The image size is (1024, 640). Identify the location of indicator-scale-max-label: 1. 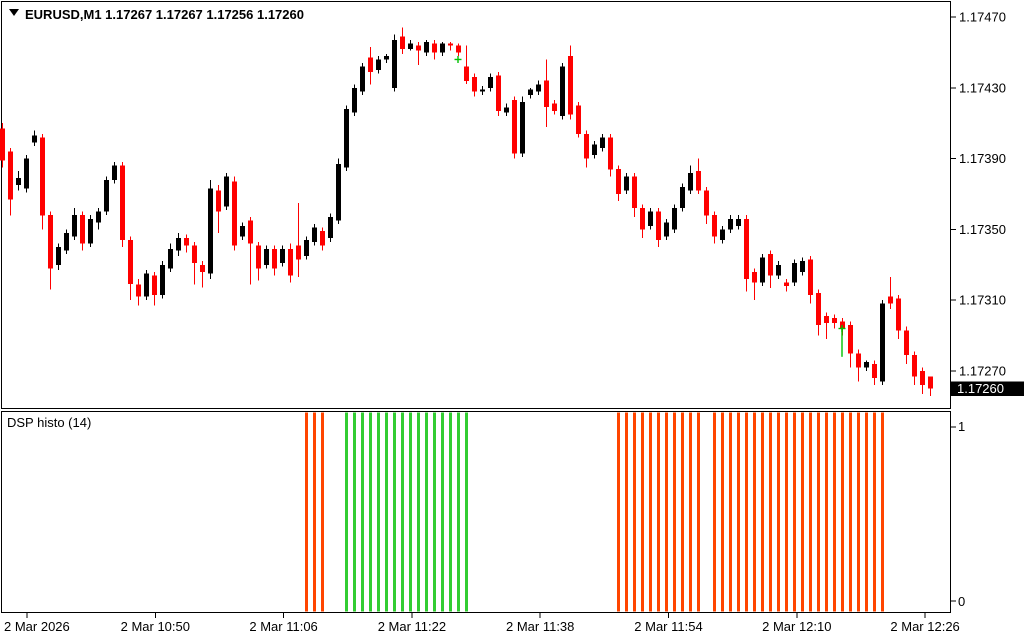
(961, 426).